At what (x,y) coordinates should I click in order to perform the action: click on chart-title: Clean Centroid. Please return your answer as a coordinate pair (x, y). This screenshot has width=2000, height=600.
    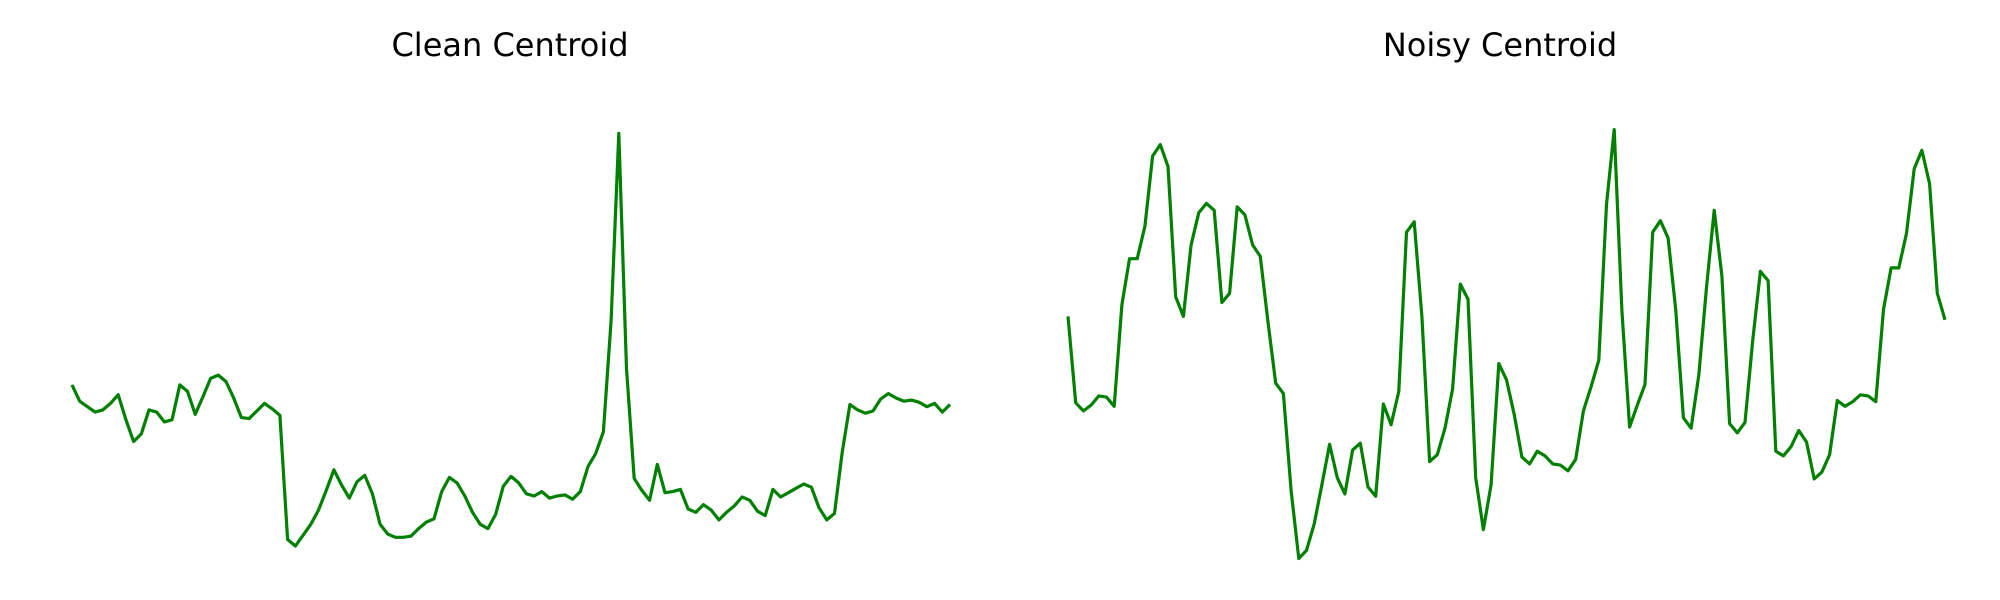
    Looking at the image, I should click on (510, 45).